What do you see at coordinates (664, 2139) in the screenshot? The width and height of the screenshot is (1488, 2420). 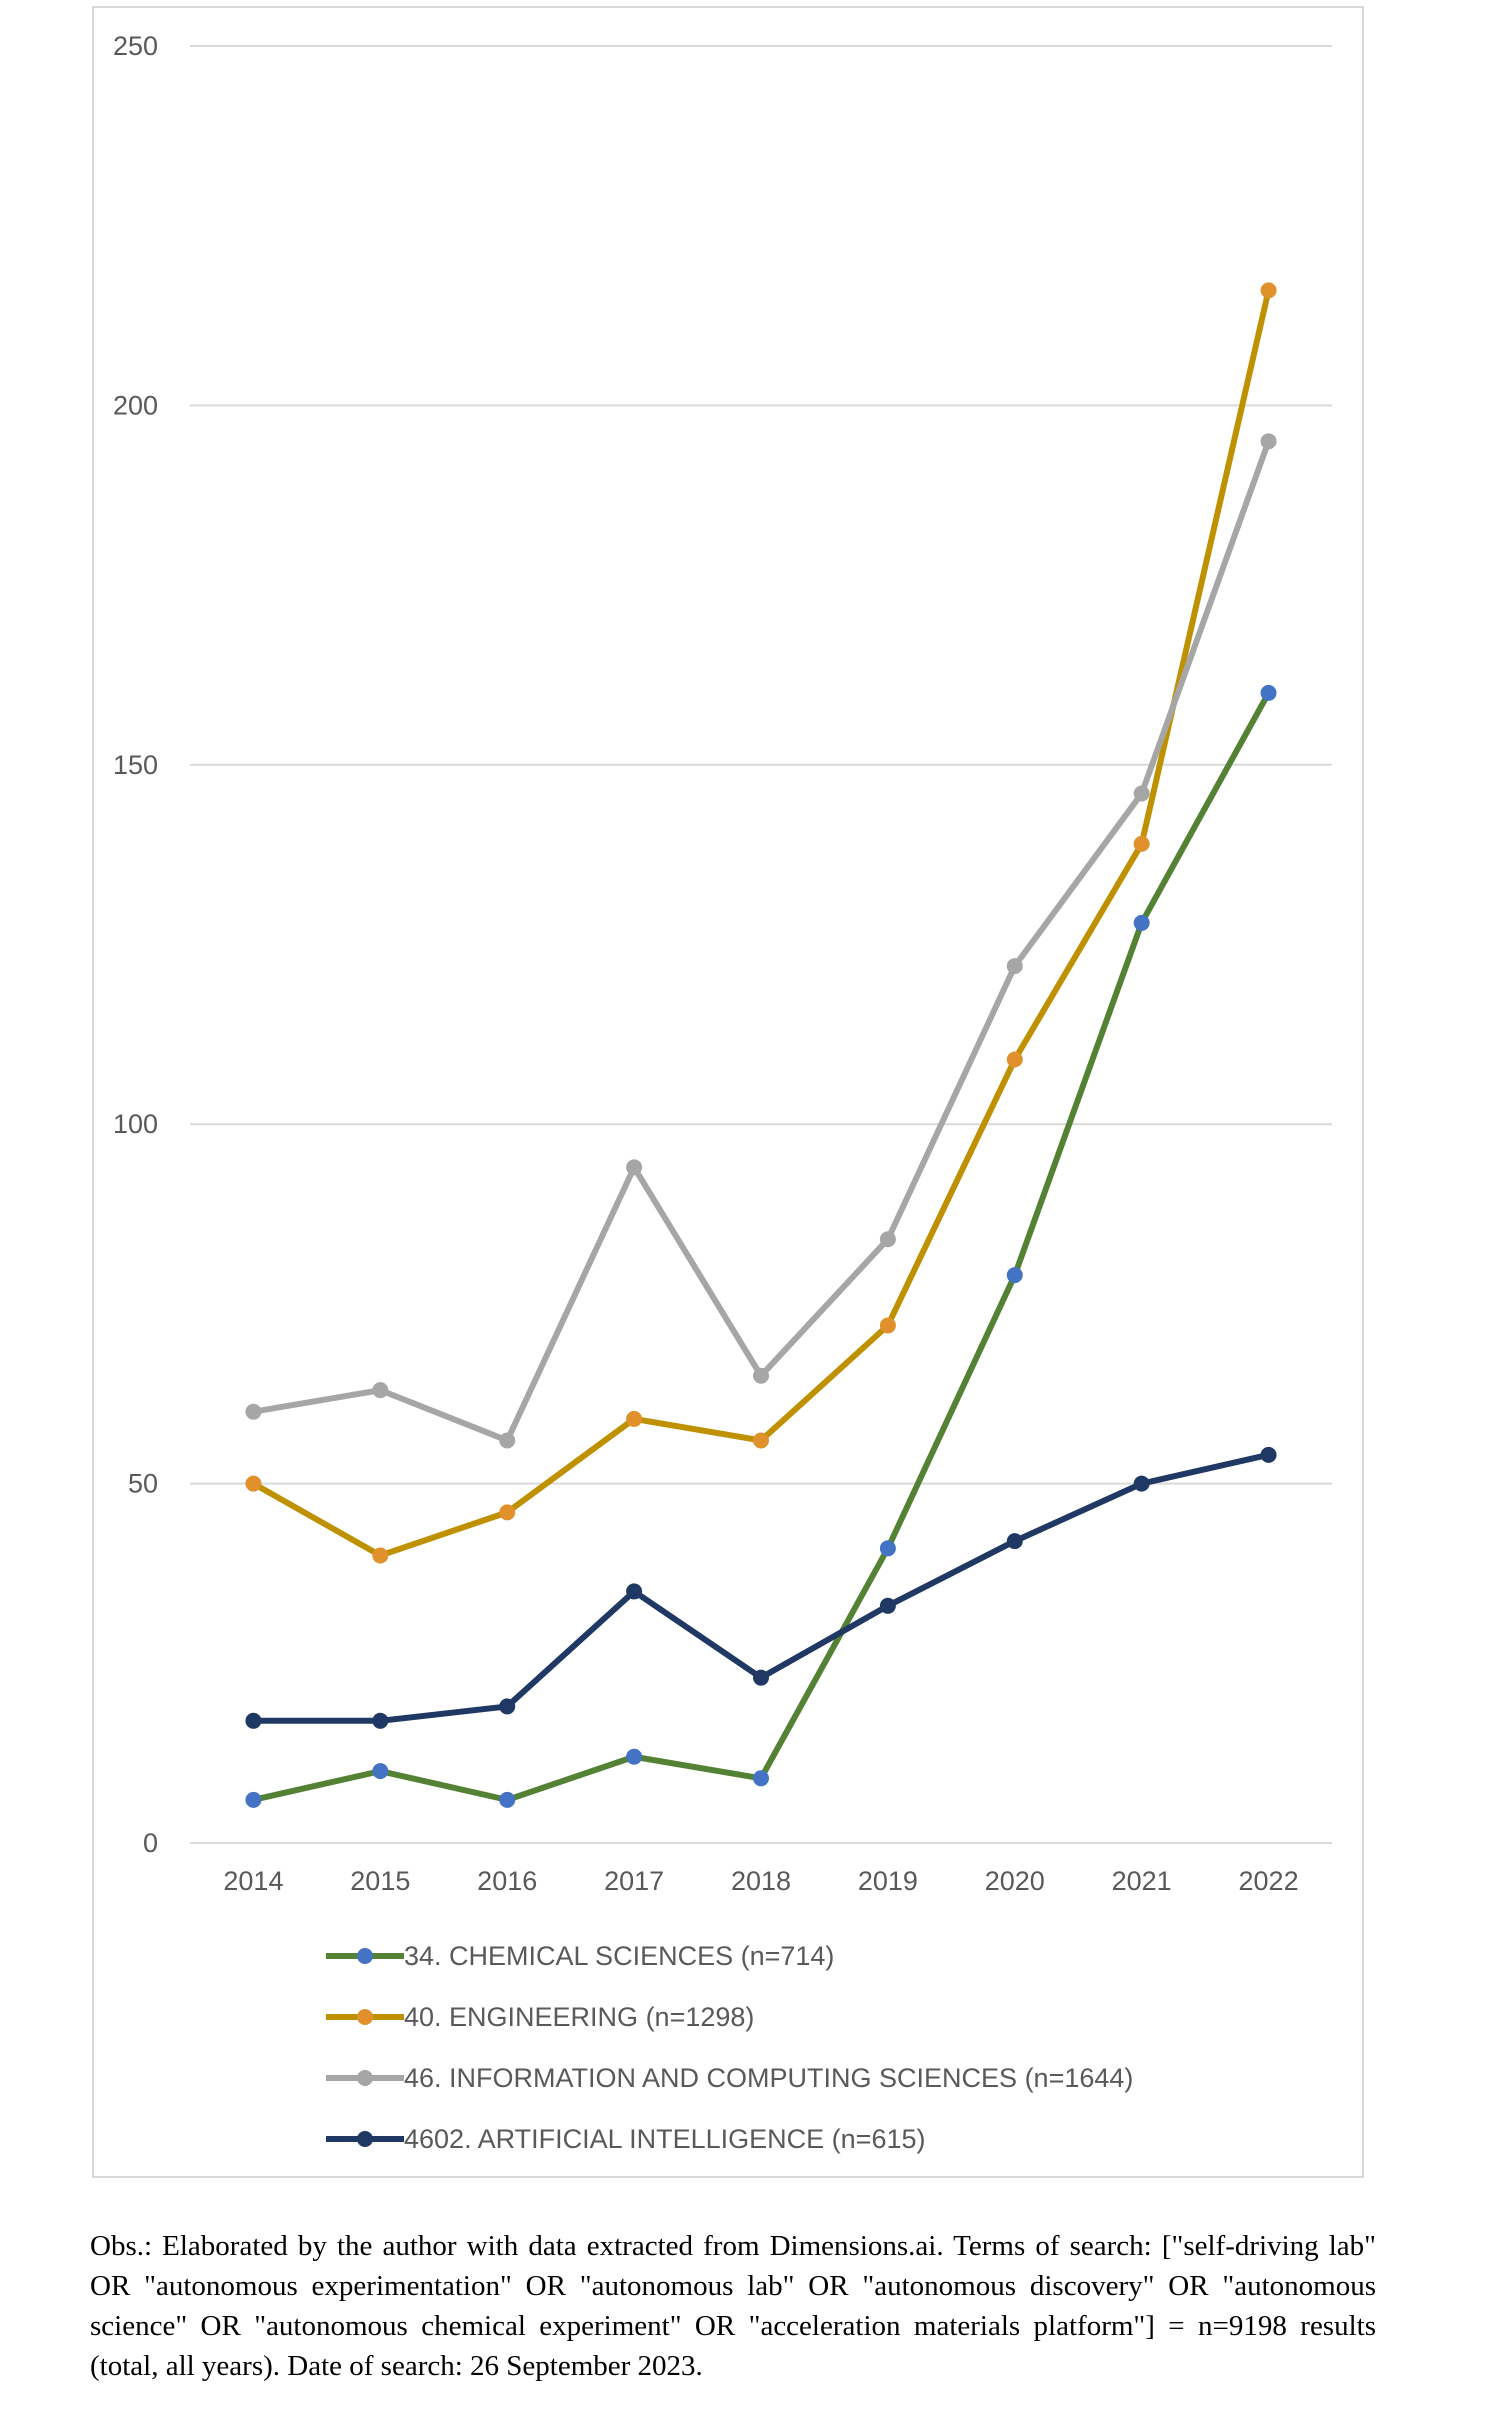 I see `legend-label: 4602. ARTIFICIAL INTELLIGENCE (n=615)` at bounding box center [664, 2139].